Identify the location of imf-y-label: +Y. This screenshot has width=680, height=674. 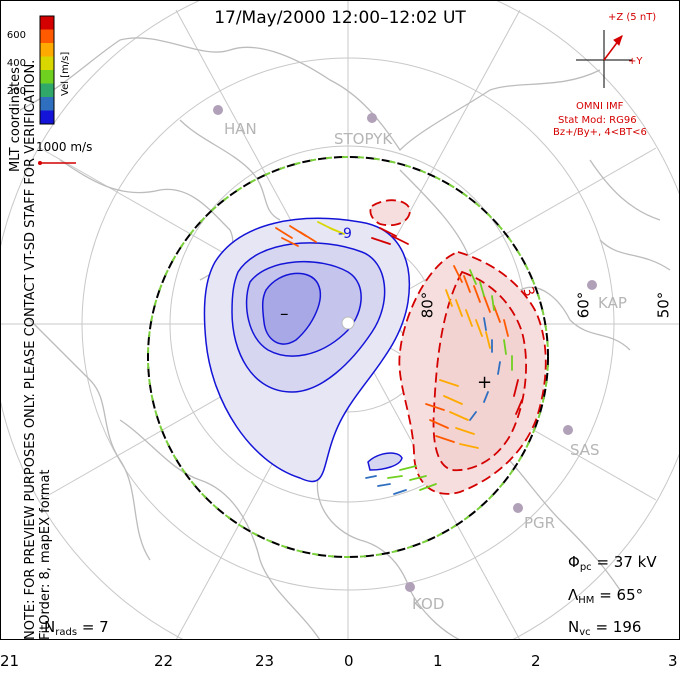
(635, 61).